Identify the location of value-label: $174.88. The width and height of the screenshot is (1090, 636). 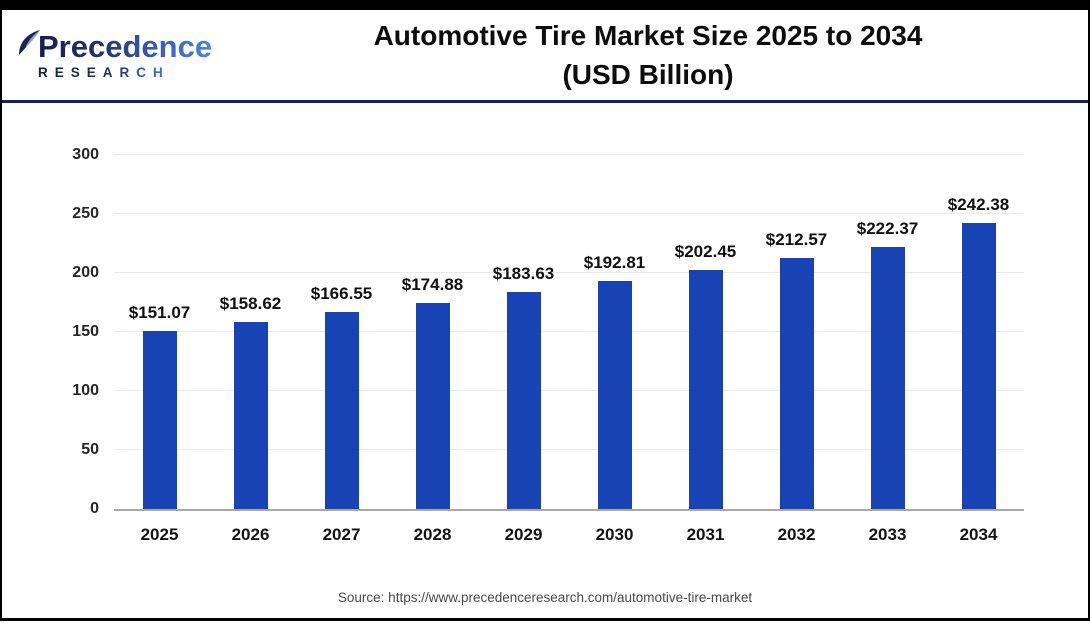
(432, 284).